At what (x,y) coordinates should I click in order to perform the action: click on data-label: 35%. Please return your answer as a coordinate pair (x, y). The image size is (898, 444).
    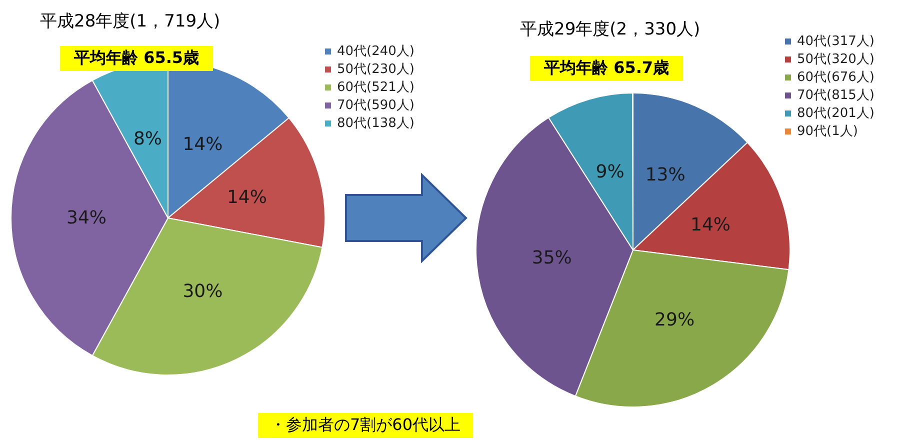
    Looking at the image, I should click on (552, 257).